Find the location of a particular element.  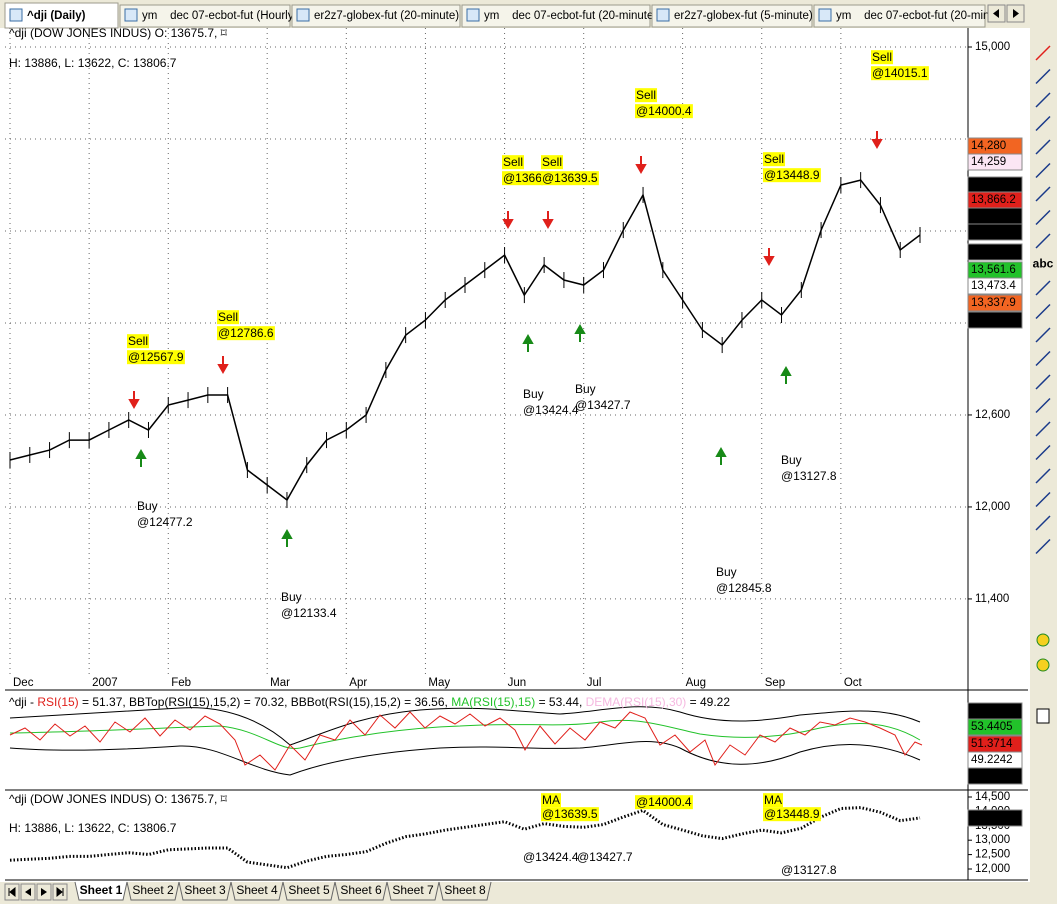

price-tag: 13,337.9 is located at coordinates (993, 303).